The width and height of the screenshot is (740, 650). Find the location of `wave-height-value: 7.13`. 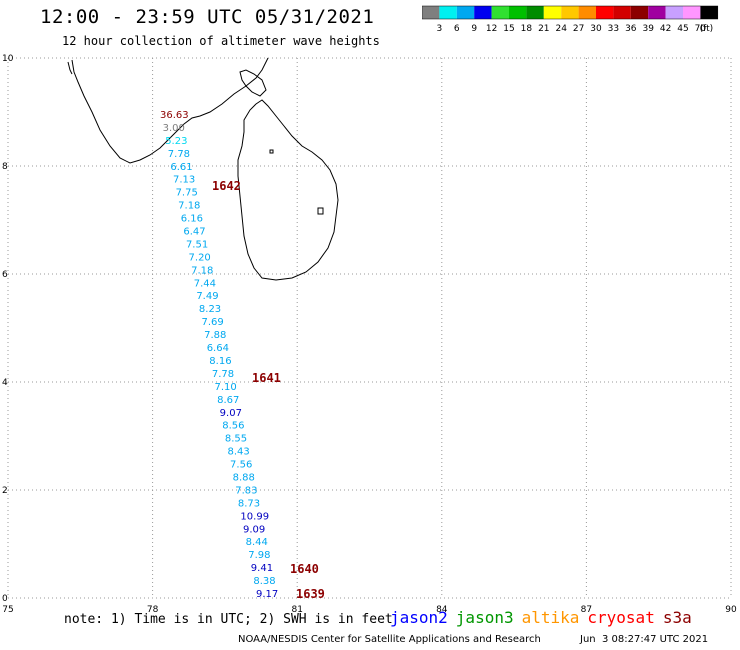

wave-height-value: 7.13 is located at coordinates (184, 180).